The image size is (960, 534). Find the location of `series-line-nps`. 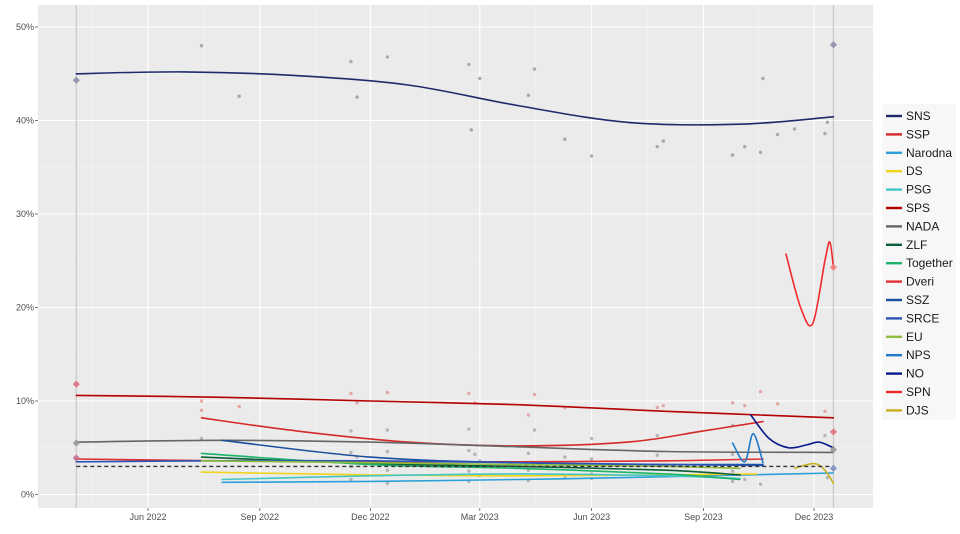

series-line-nps is located at coordinates (747, 448).